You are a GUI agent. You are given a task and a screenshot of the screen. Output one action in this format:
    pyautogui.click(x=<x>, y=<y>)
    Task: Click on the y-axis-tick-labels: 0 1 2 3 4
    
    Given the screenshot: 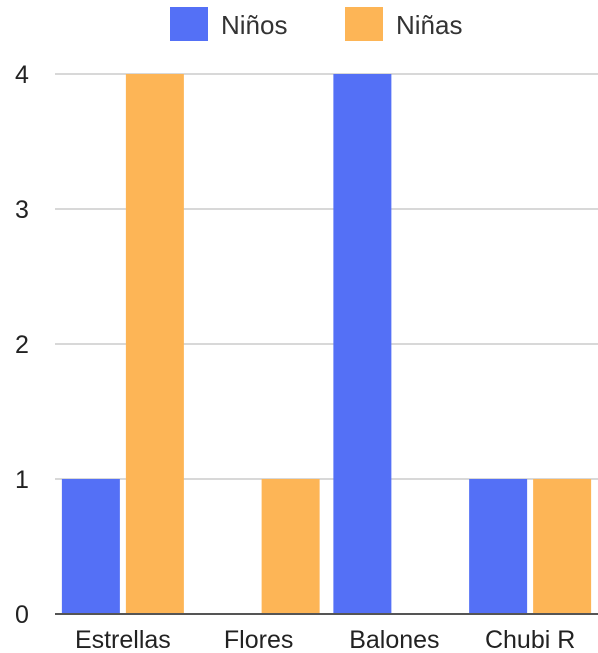 What is the action you would take?
    pyautogui.click(x=22, y=345)
    